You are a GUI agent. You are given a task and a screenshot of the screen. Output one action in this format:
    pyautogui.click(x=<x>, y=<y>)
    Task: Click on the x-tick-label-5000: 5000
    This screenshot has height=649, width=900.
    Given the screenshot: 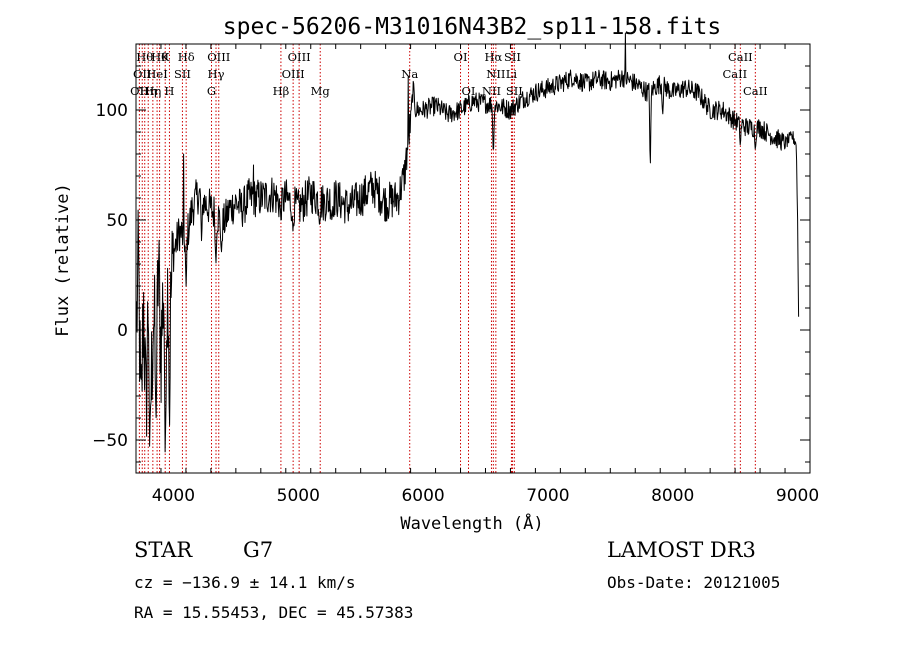 What is the action you would take?
    pyautogui.click(x=298, y=496)
    